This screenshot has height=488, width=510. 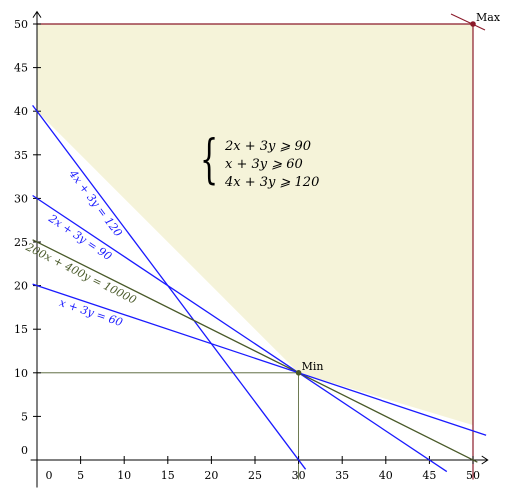 I want to click on point-label-max: Max, so click(x=488, y=17).